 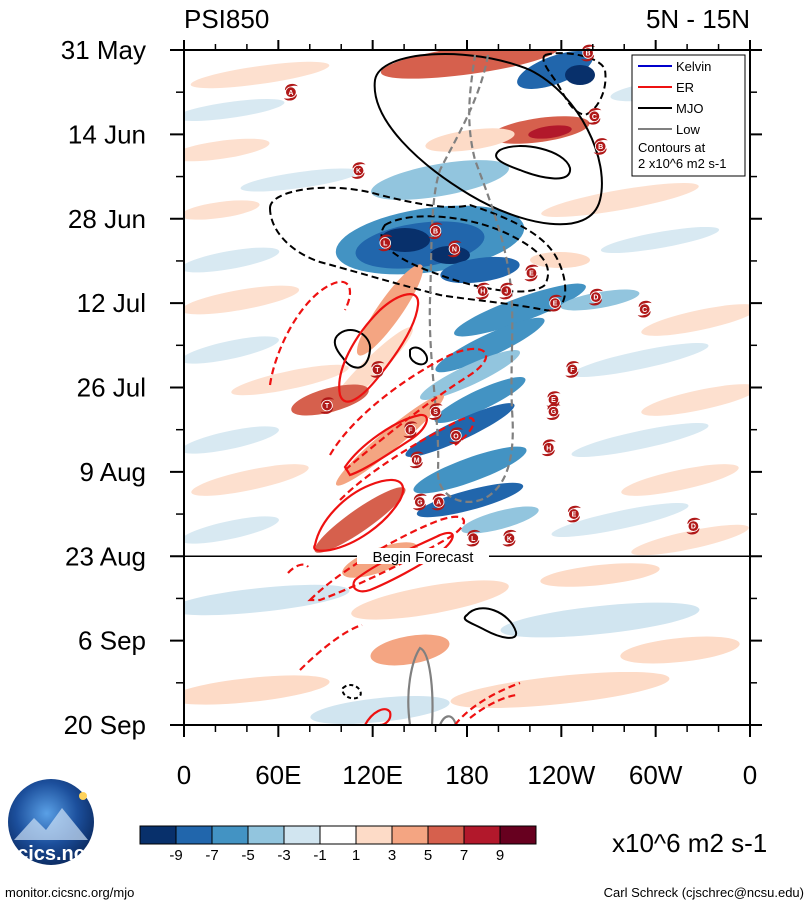 I want to click on storm-marker: S, so click(x=435, y=411).